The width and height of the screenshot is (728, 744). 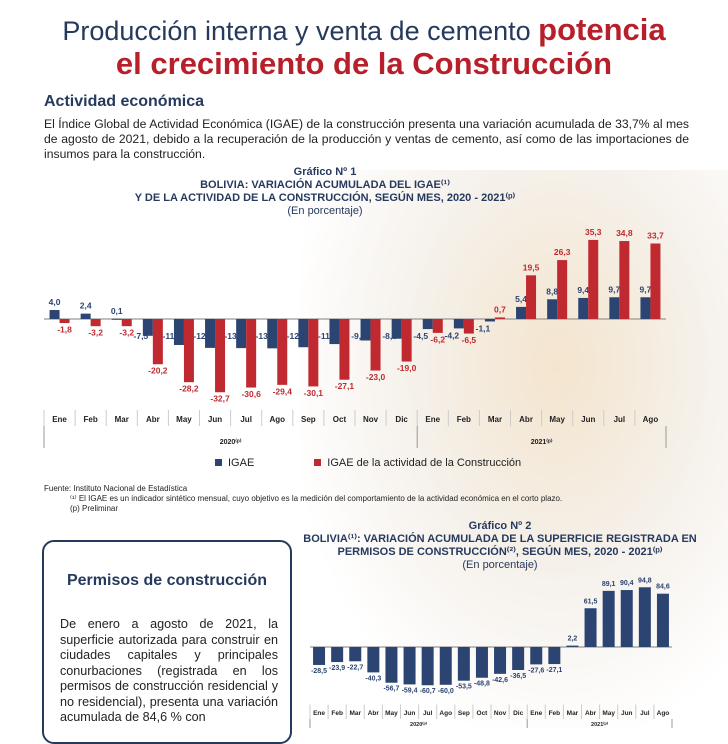 I want to click on data-label: 4,0, so click(x=55, y=302).